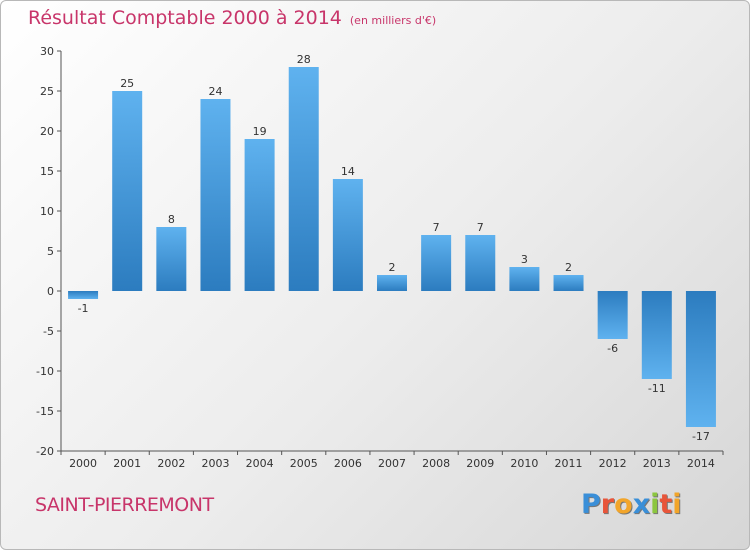  I want to click on y-tick-label: 25, so click(47, 91).